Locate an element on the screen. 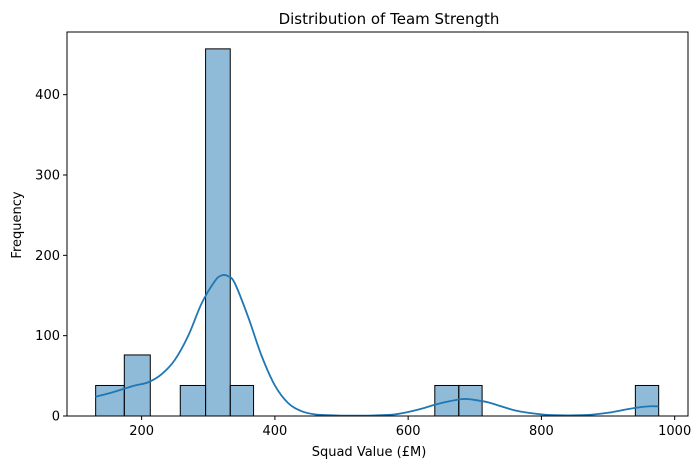  y-tick-label: 300 is located at coordinates (47, 175).